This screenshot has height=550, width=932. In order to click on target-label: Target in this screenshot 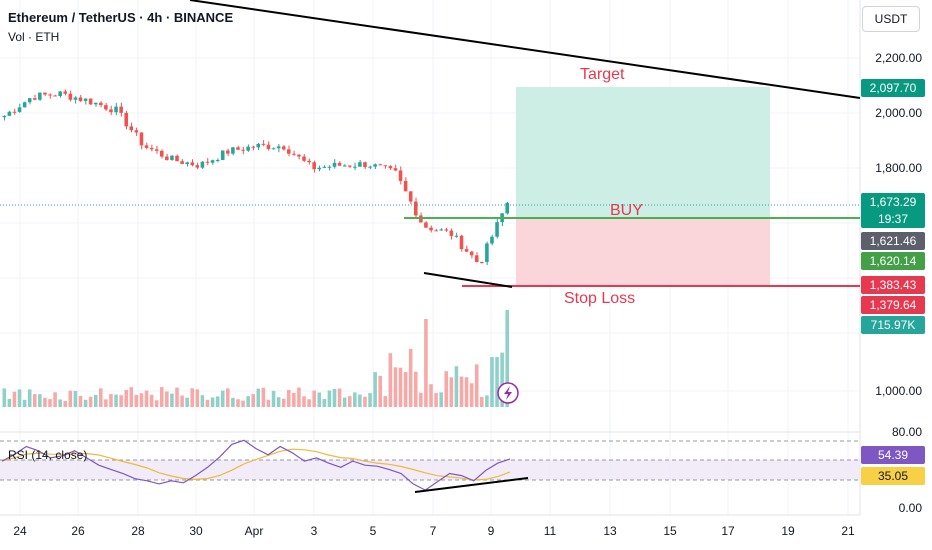, I will do `click(602, 74)`.